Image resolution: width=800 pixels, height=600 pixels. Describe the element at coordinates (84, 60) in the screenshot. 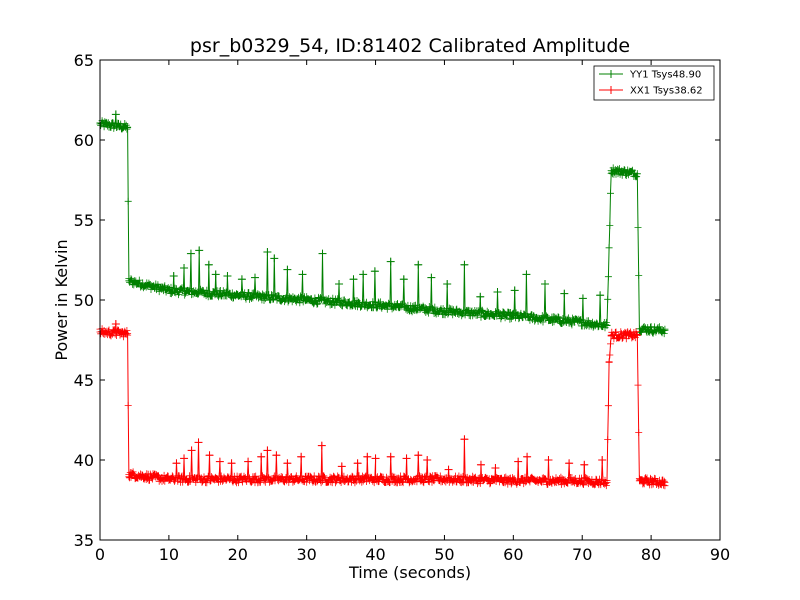

I see `y-tick-label: 65` at that location.